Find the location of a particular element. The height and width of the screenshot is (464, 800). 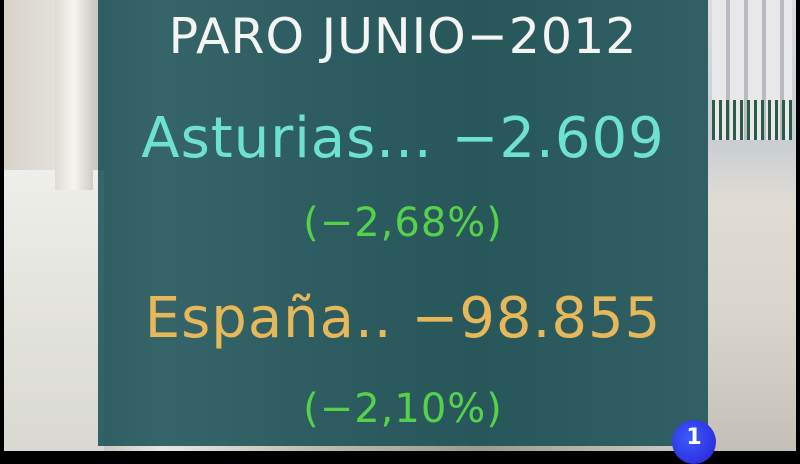

letterbox-left is located at coordinates (2, 225).